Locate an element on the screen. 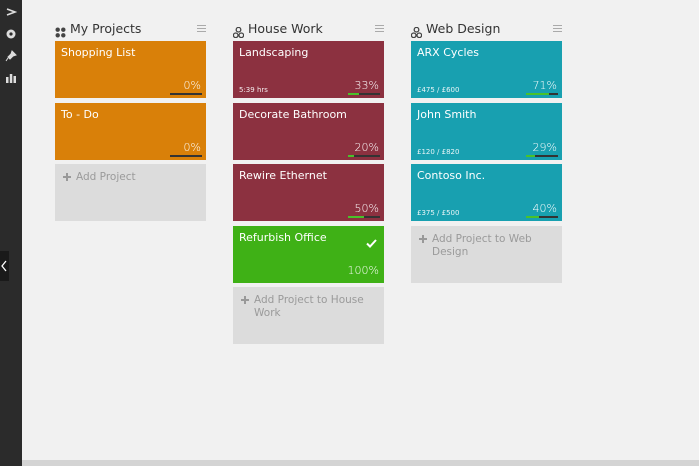 The image size is (699, 466). collapse-tab is located at coordinates (4, 266).